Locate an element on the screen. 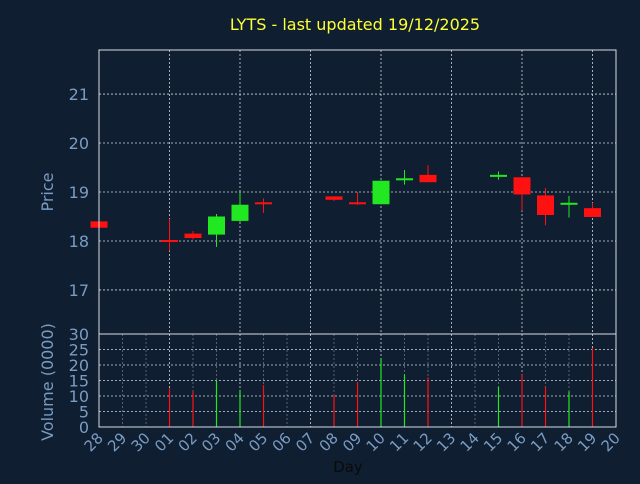  volume-tick-label: 25 is located at coordinates (79, 350).